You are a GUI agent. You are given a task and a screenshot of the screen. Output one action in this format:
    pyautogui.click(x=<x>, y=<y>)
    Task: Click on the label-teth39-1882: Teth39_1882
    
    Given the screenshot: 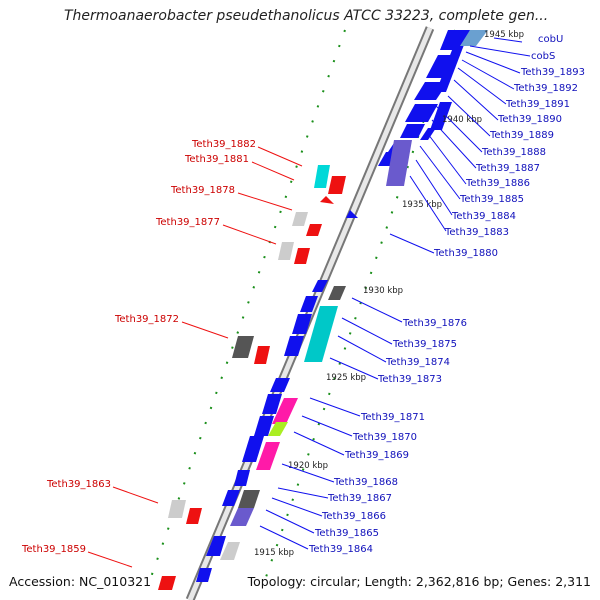 What is the action you would take?
    pyautogui.click(x=223, y=144)
    